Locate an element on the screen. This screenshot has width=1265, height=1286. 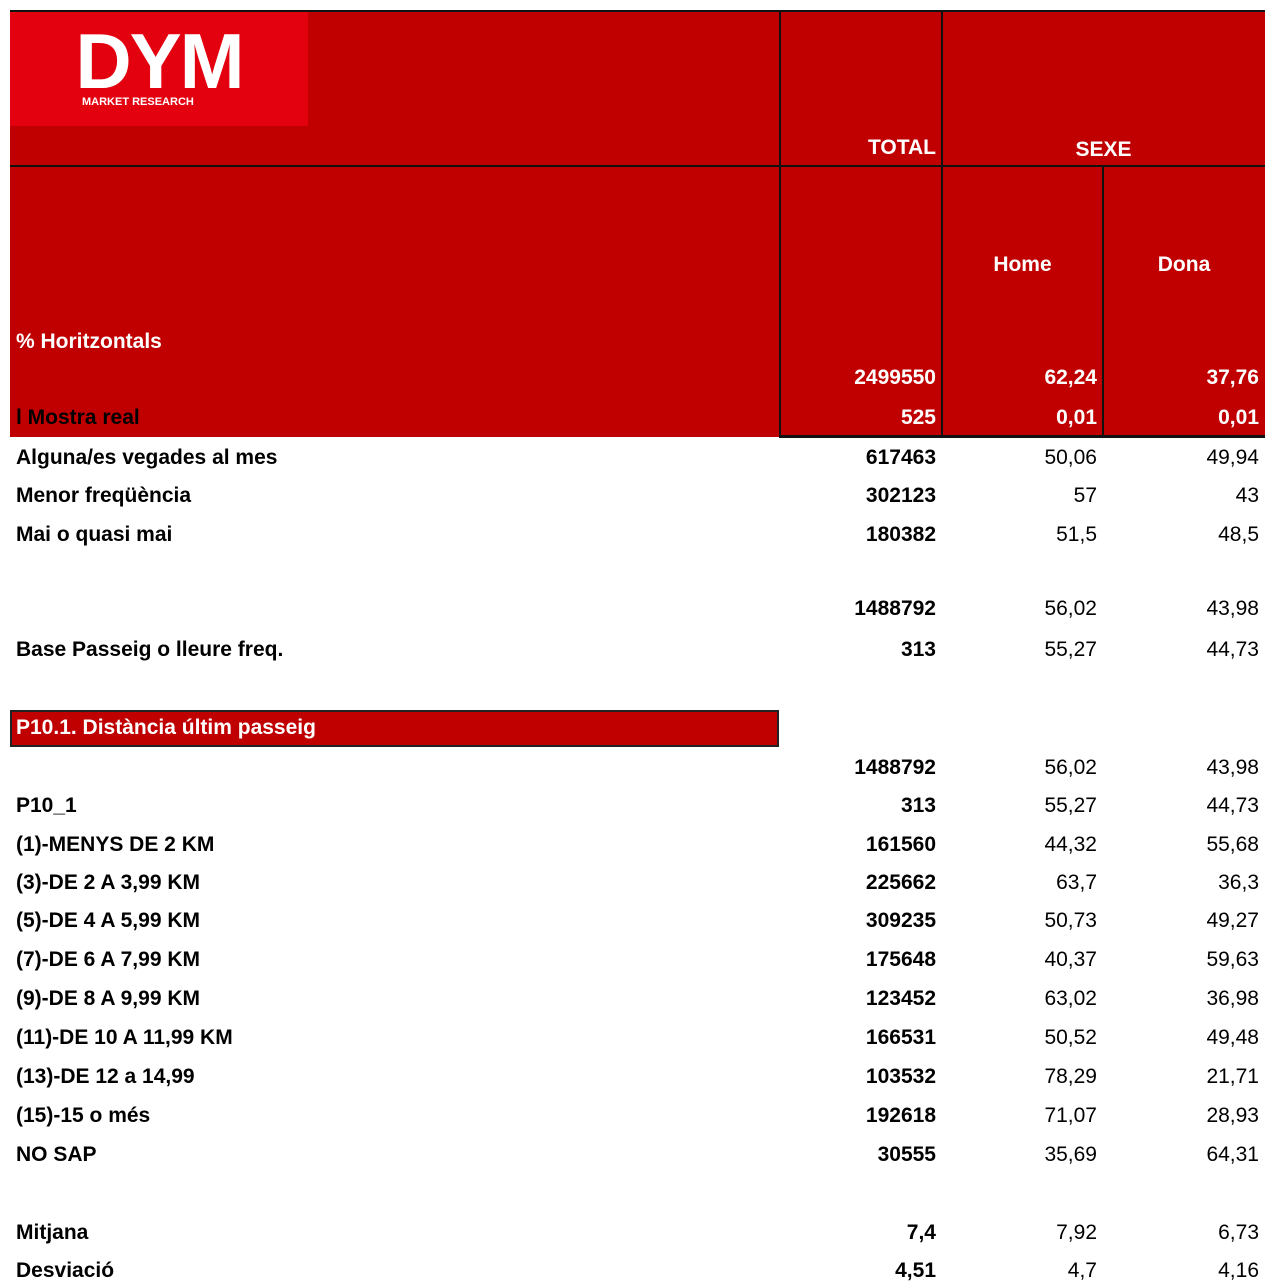
cell-value: 123452 is located at coordinates (900, 998).